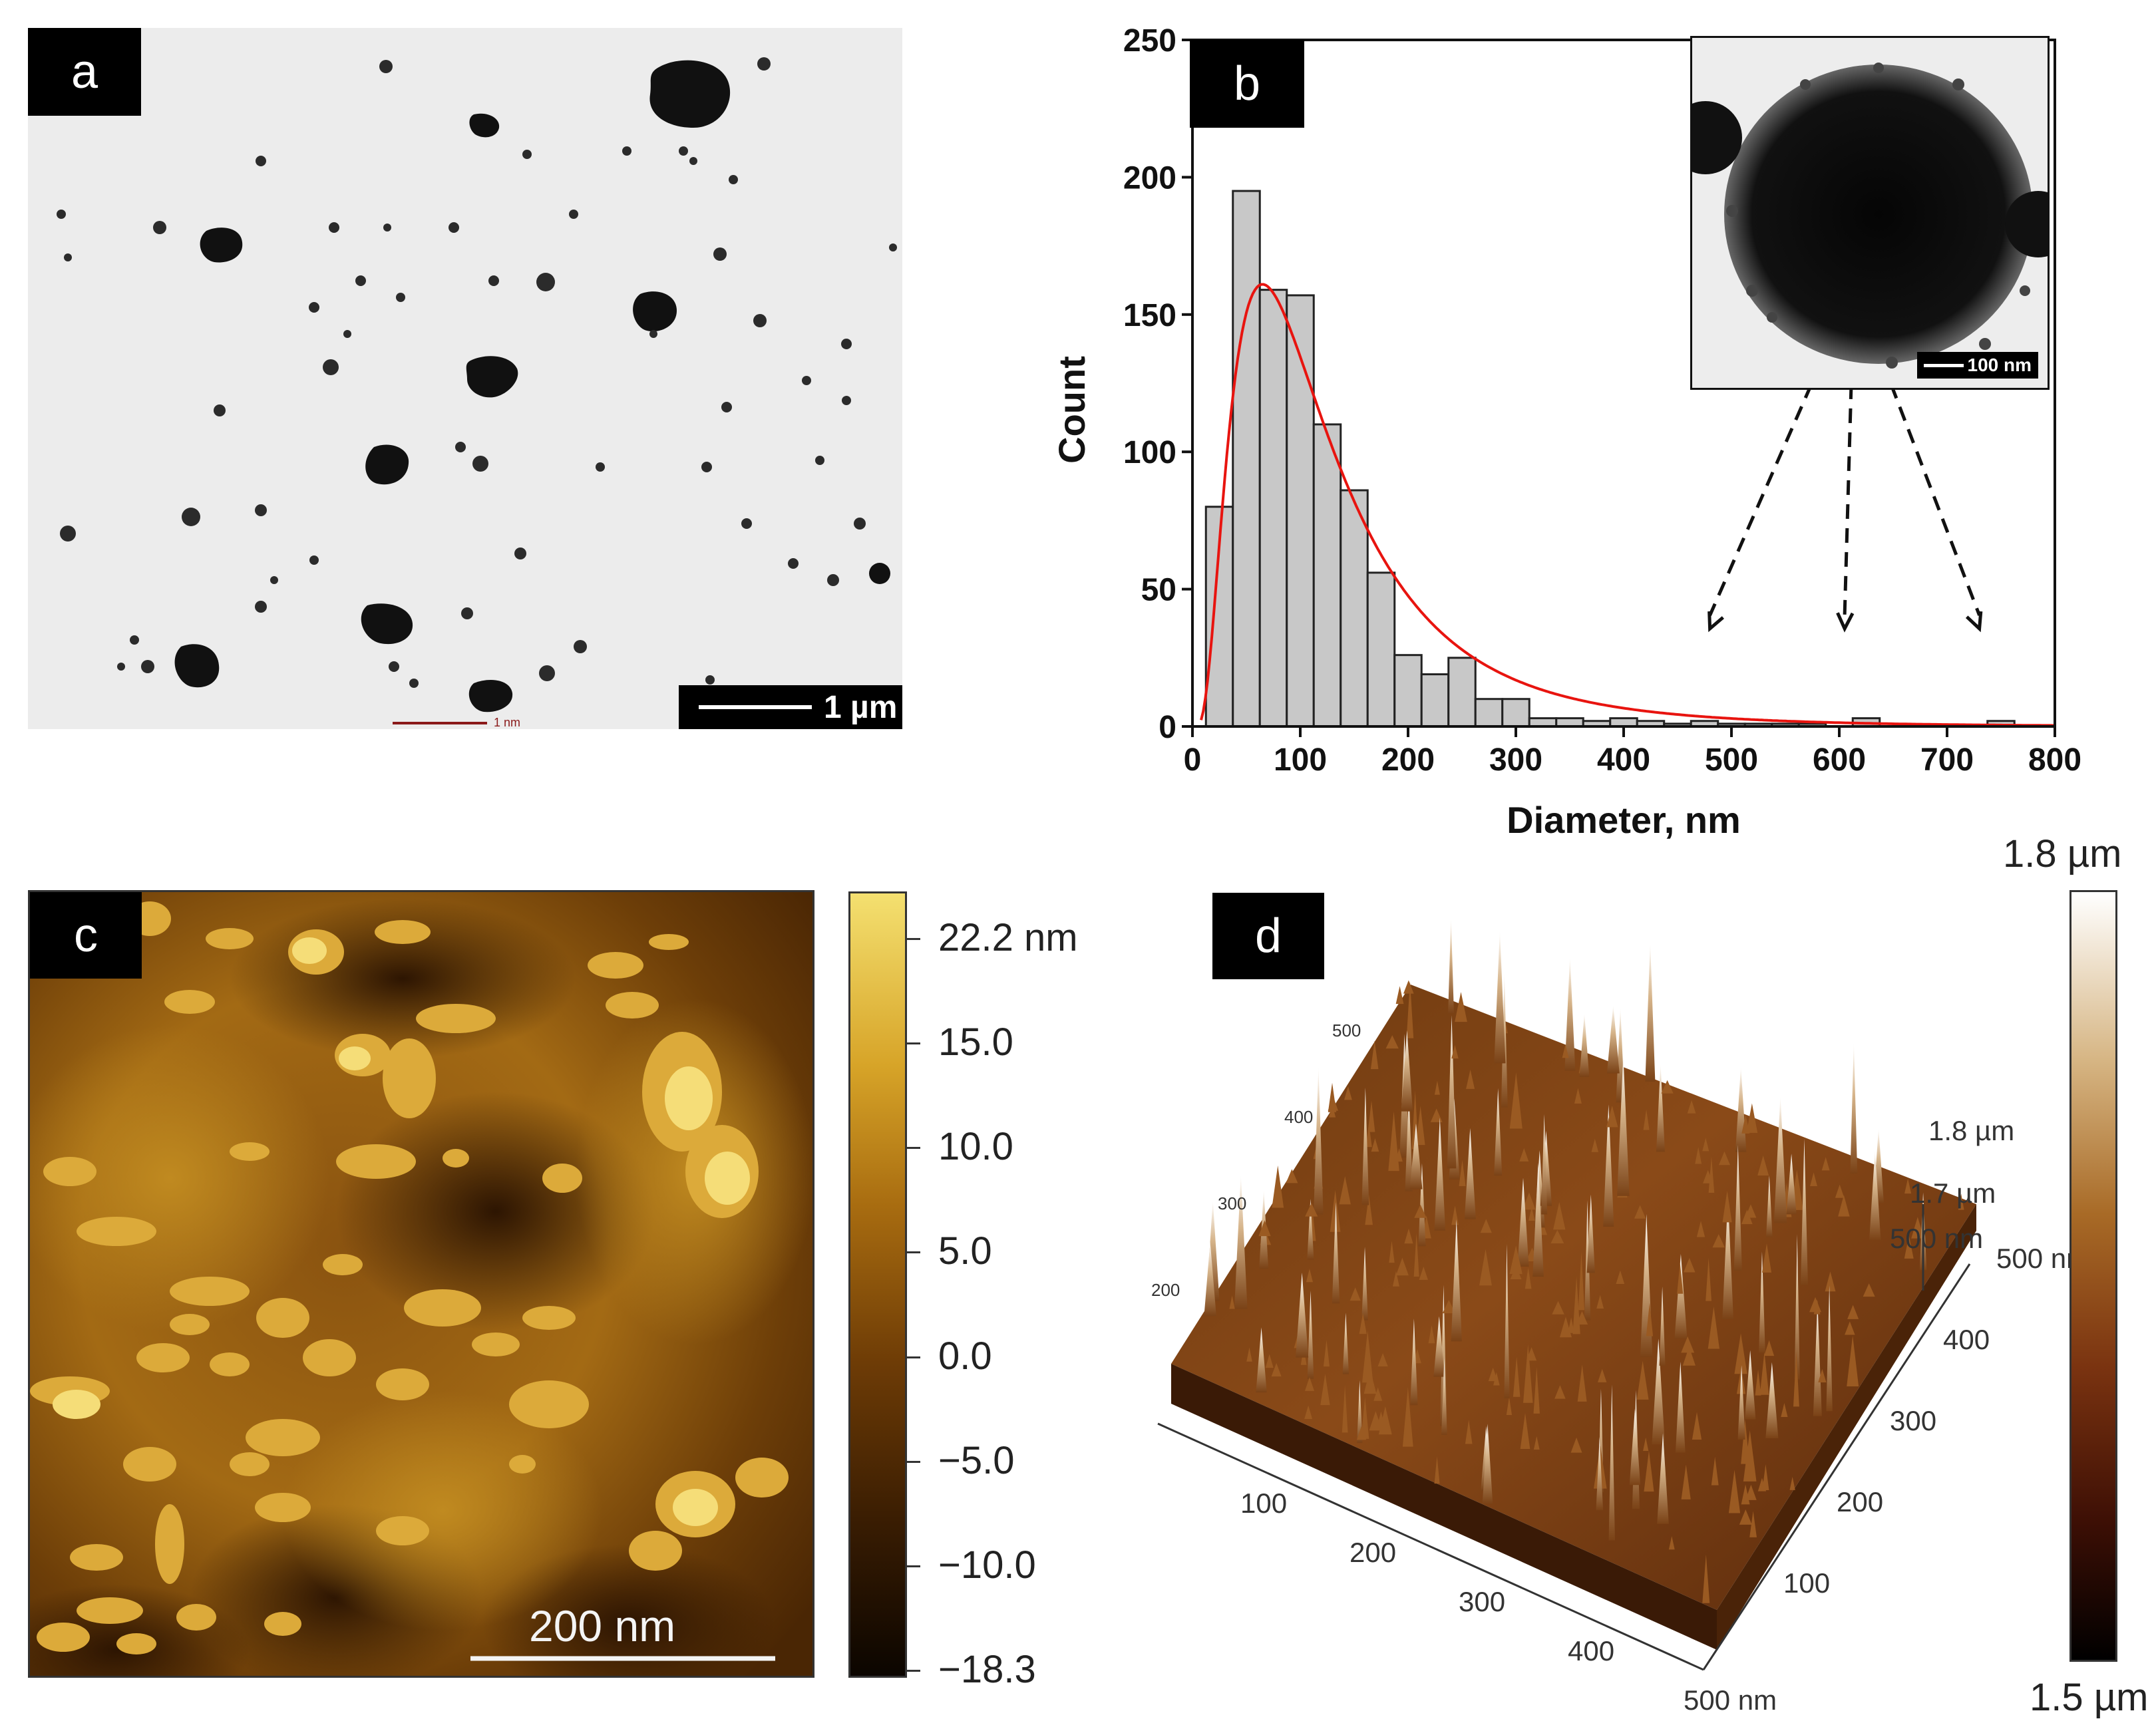 This screenshot has height=1725, width=2156. I want to click on colorbar-c-tick-label: 22.2 nm, so click(1008, 937).